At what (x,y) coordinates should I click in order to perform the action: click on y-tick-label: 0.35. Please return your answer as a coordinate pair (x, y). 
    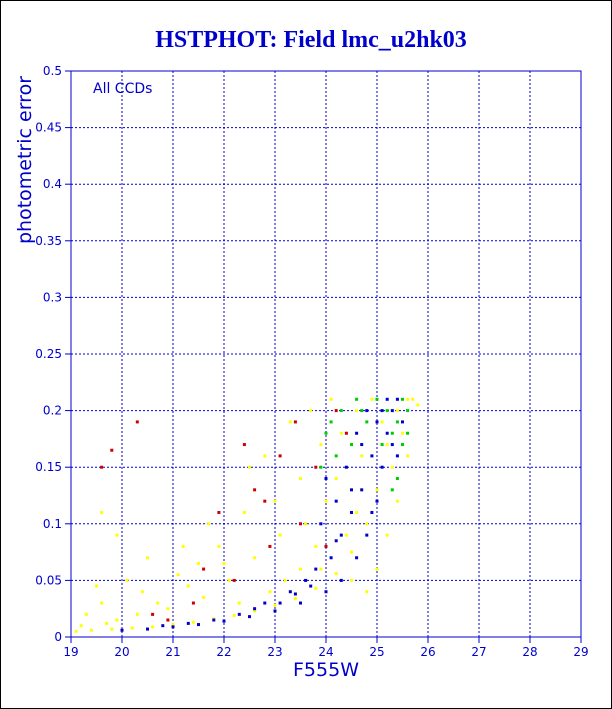
    Looking at the image, I should click on (48, 241).